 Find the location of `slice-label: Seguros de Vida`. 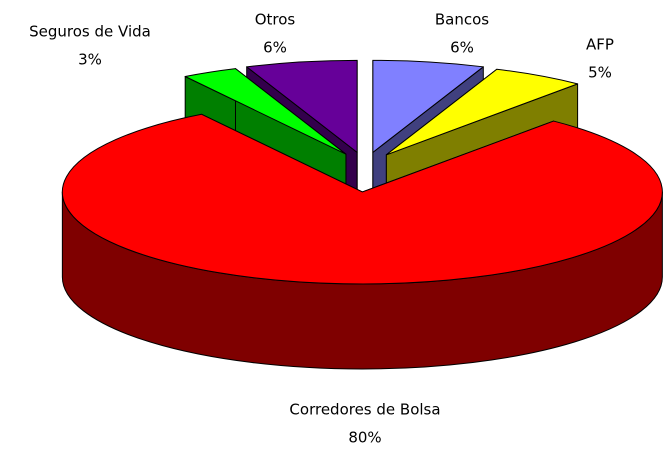

slice-label: Seguros de Vida is located at coordinates (90, 32).